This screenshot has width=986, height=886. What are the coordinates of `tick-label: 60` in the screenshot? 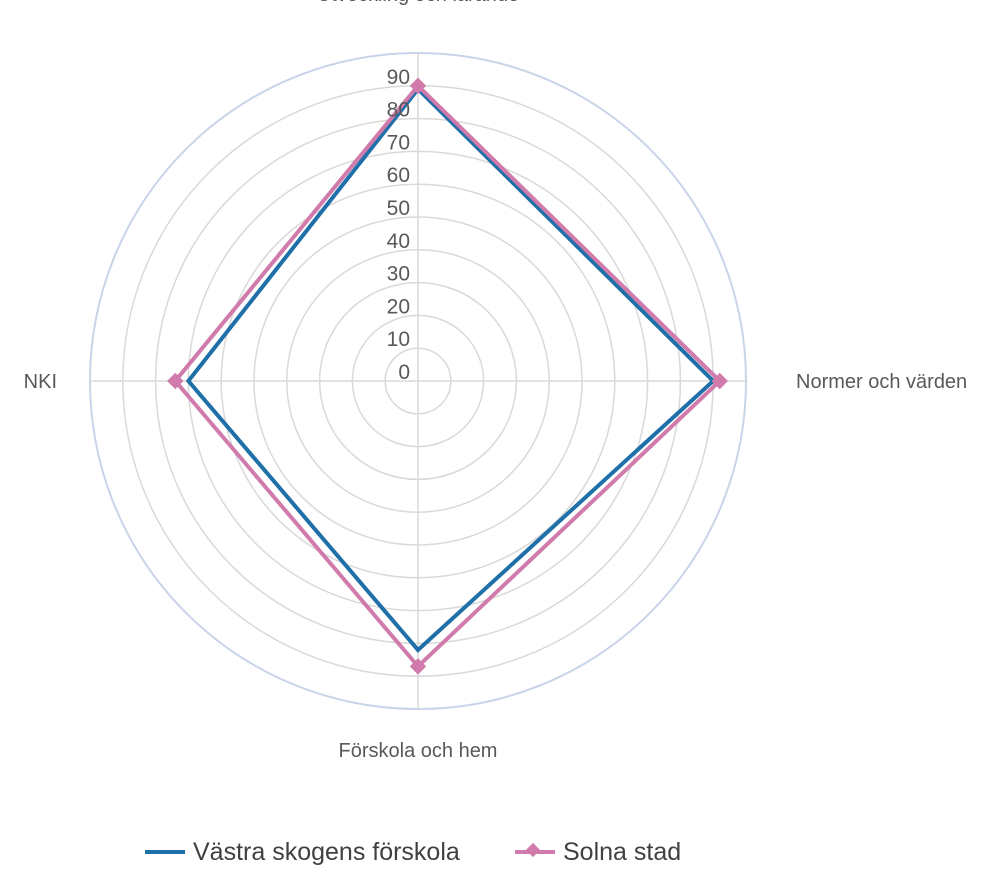 It's located at (398, 175).